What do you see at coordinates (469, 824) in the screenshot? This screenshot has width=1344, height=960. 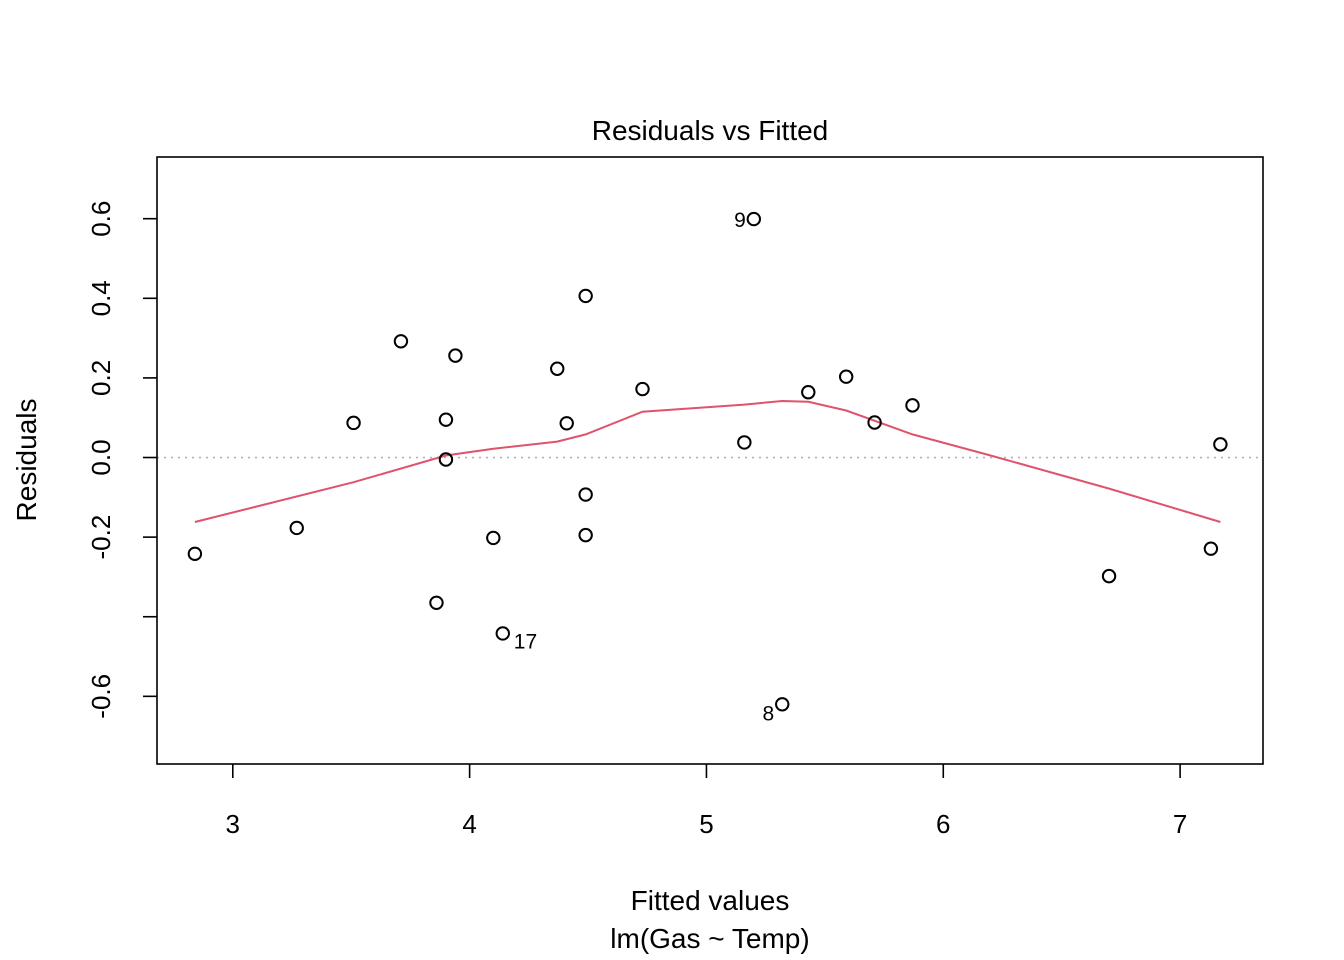 I see `x-tick-label: 4` at bounding box center [469, 824].